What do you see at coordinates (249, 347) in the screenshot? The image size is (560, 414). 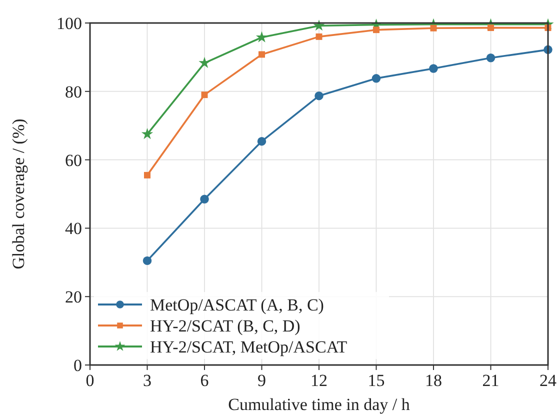 I see `legend-label: HY-2/SCAT, MetOp/ASCAT` at bounding box center [249, 347].